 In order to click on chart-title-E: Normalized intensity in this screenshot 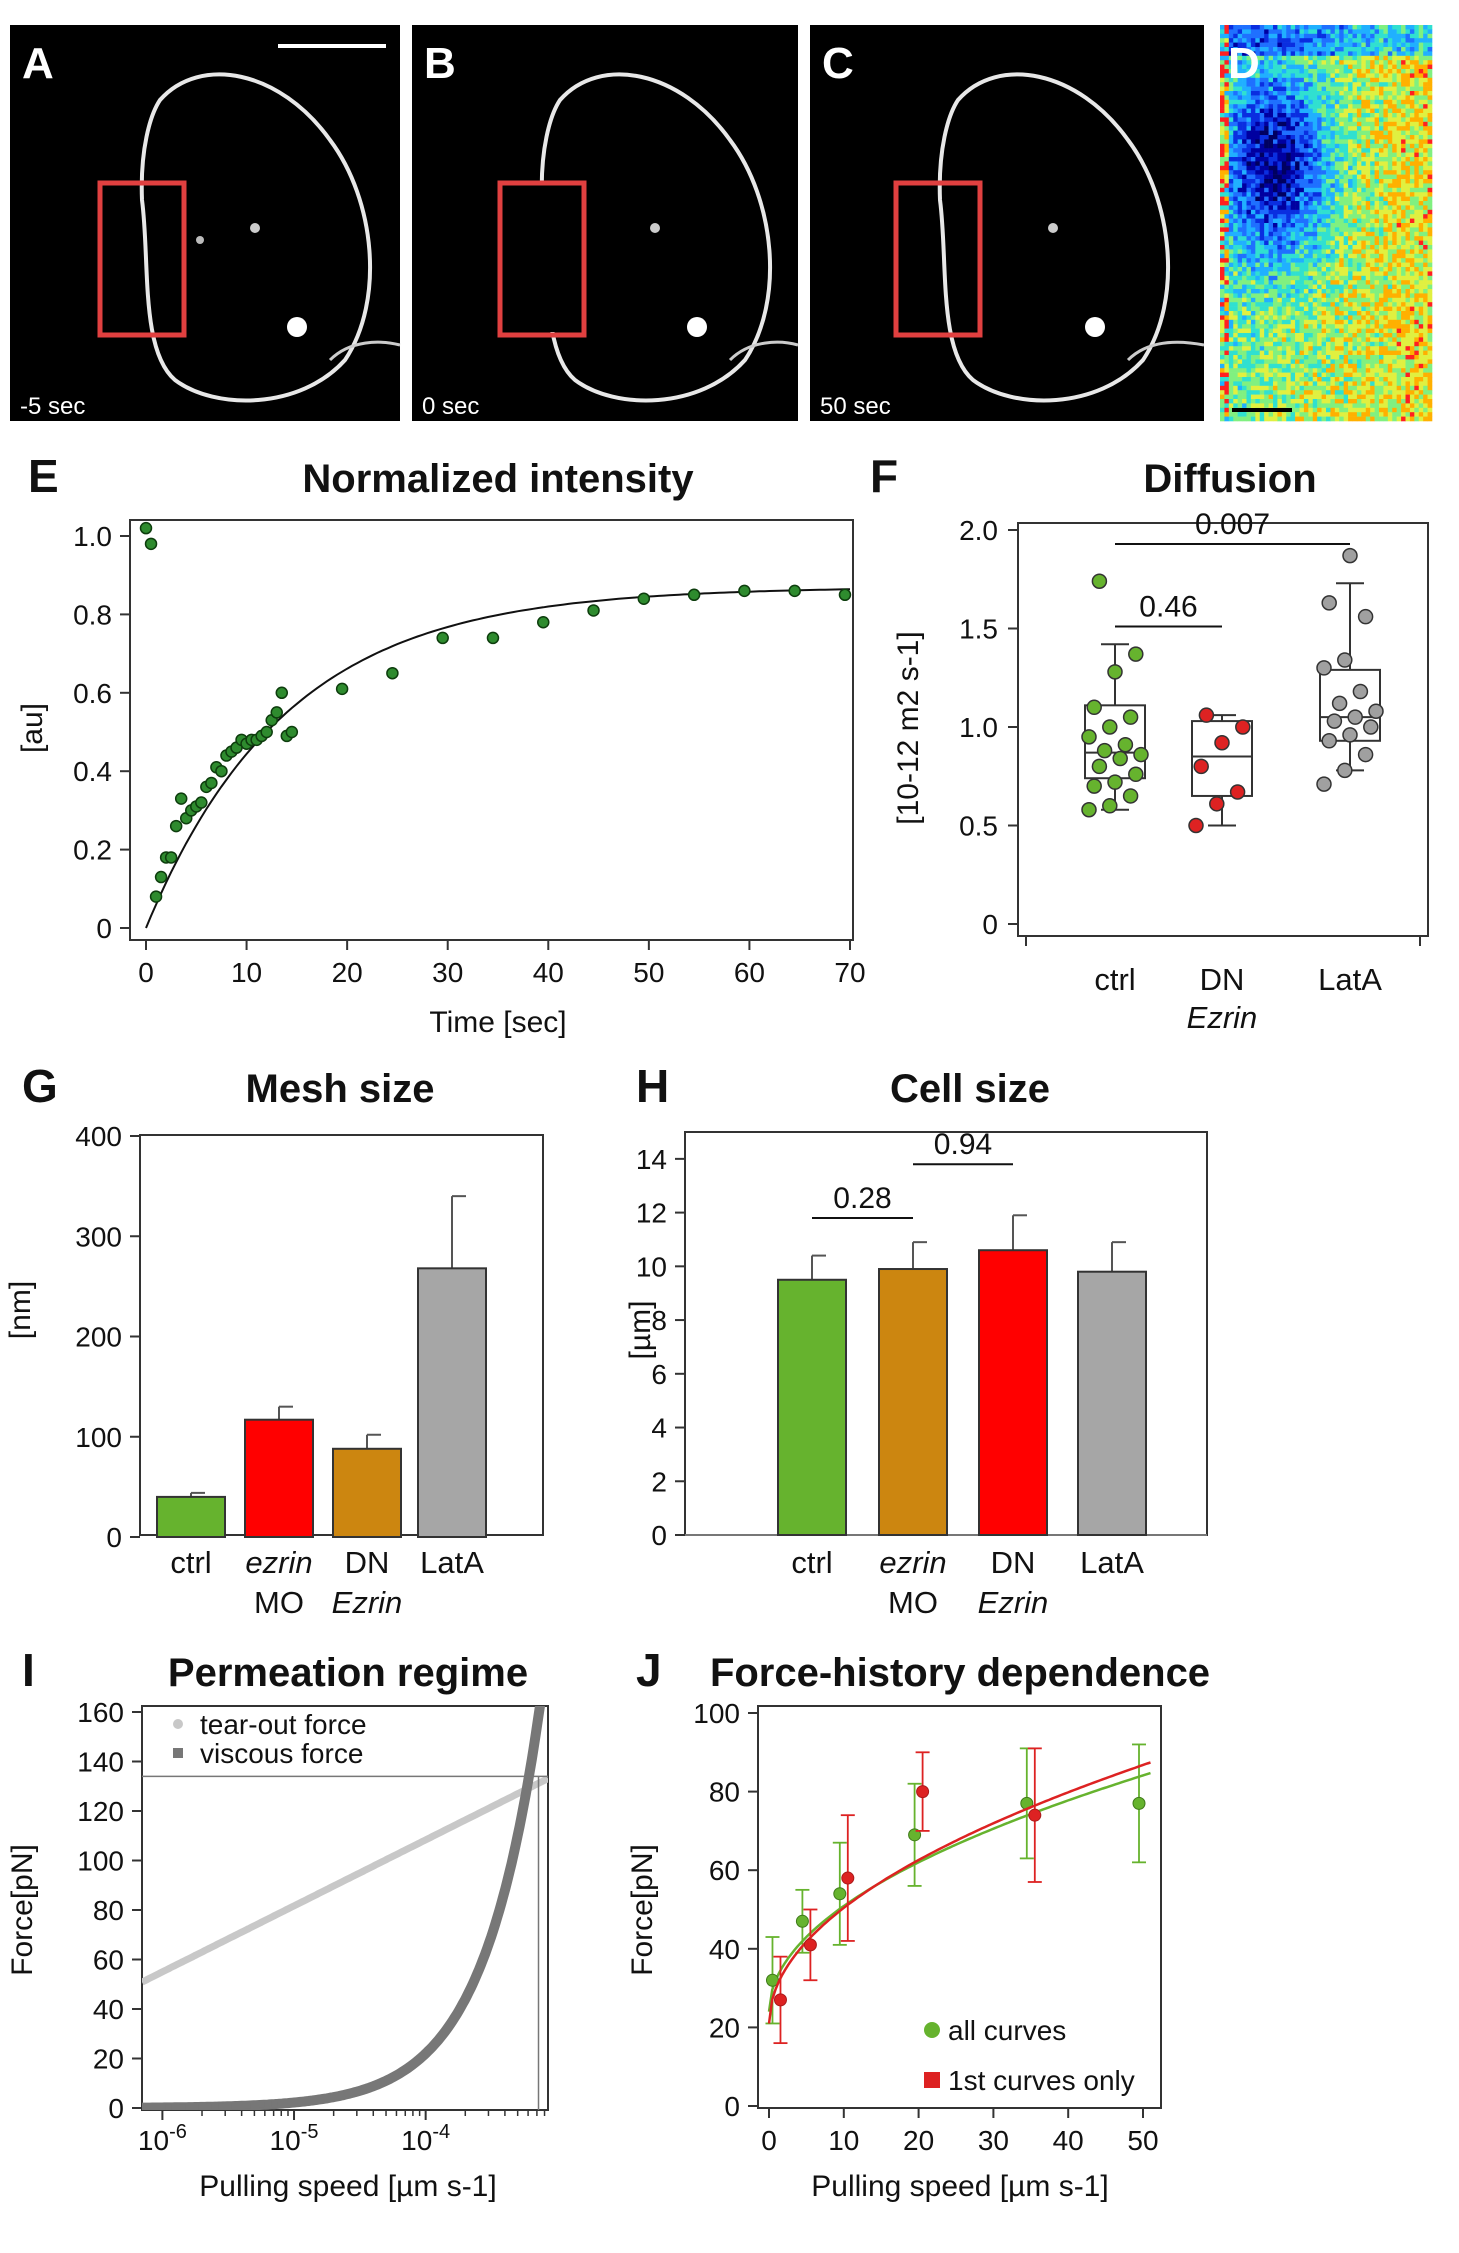, I will do `click(498, 479)`.